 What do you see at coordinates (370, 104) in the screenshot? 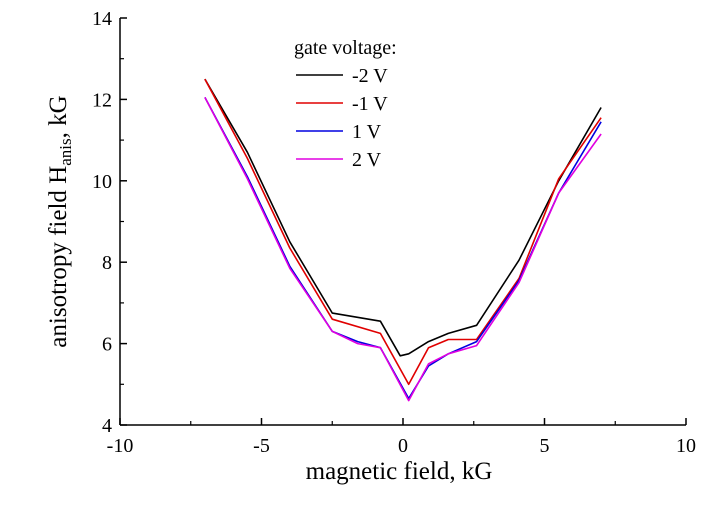
I see `legend-label: -1 V` at bounding box center [370, 104].